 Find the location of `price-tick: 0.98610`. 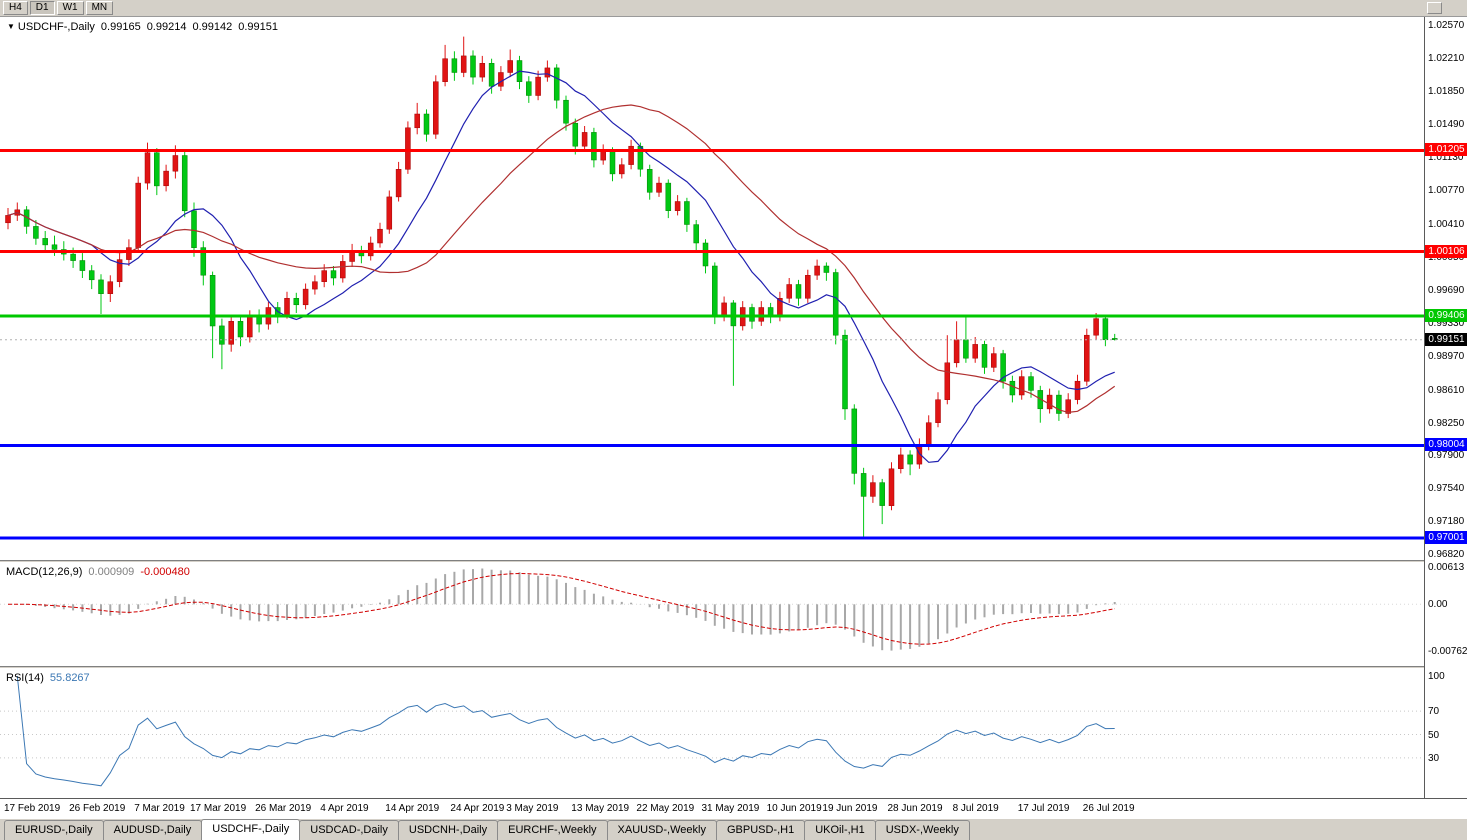

price-tick: 0.98610 is located at coordinates (1446, 390).